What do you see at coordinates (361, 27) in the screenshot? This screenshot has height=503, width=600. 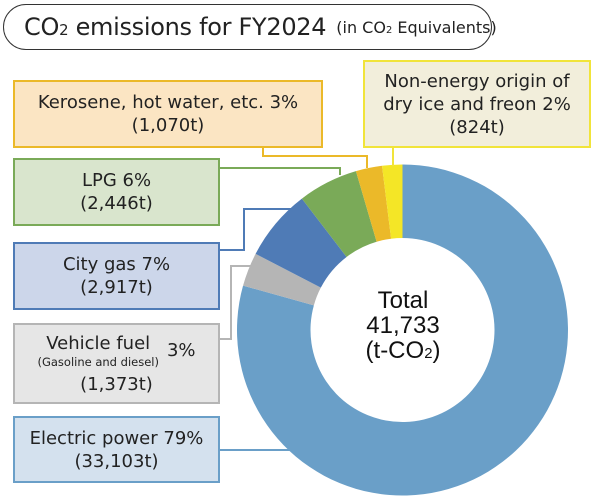 I see `unit-note-prefix: (in CO` at bounding box center [361, 27].